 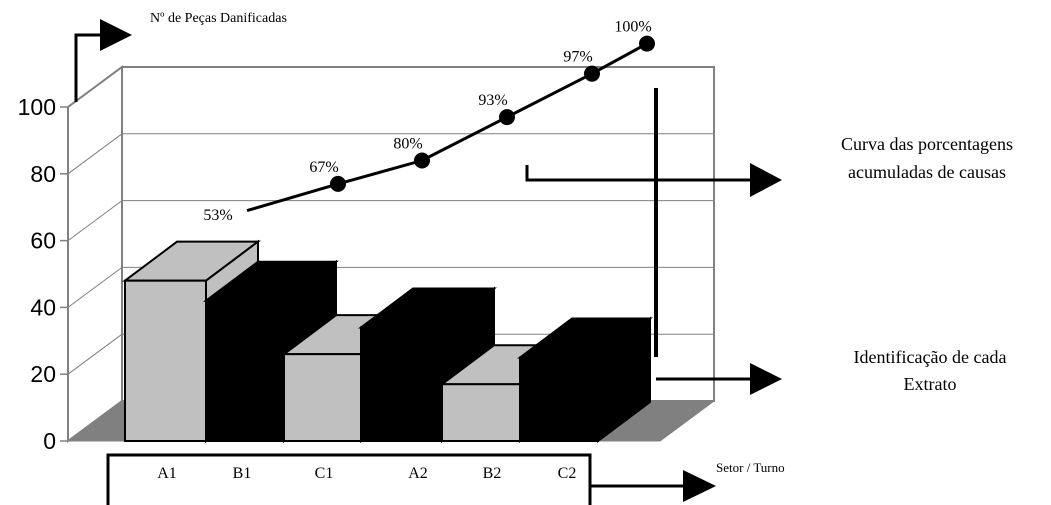 I want to click on y-label-arrow-head-icon, so click(x=116, y=35).